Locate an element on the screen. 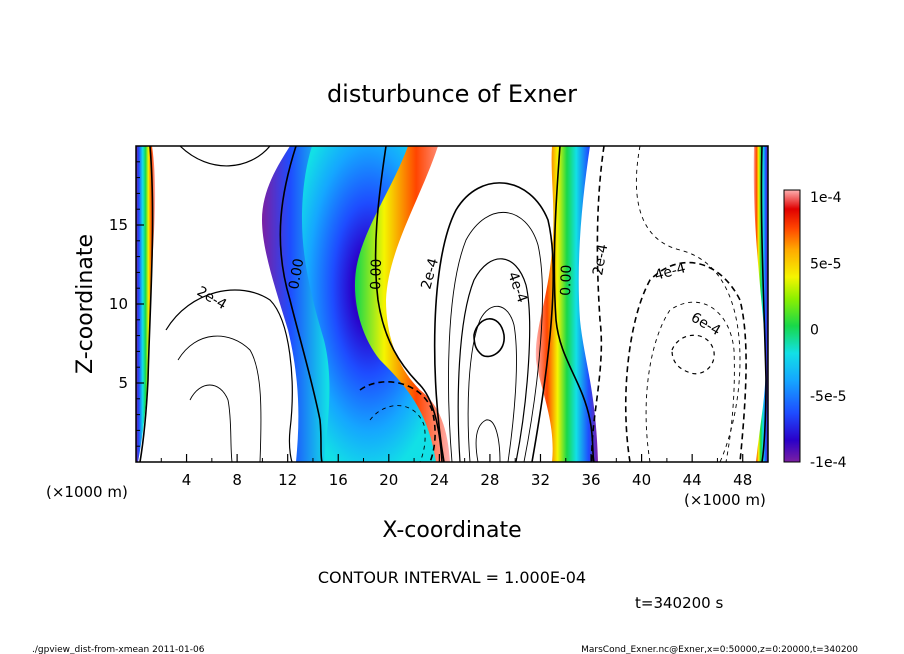 The image size is (904, 654). colorbar-tick-label: 5e-5 is located at coordinates (825, 264).